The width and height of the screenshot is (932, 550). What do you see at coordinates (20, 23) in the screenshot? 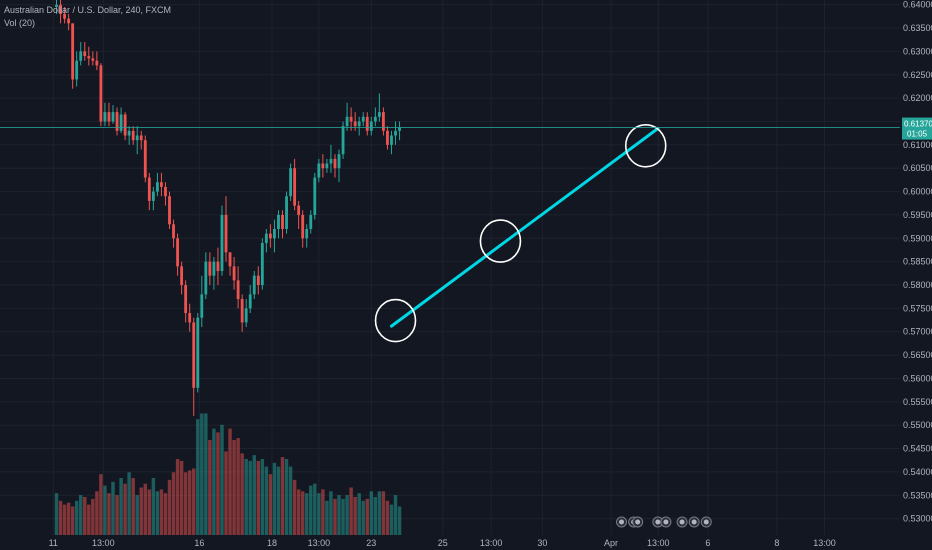
I see `volume-title: Vol (20)` at bounding box center [20, 23].